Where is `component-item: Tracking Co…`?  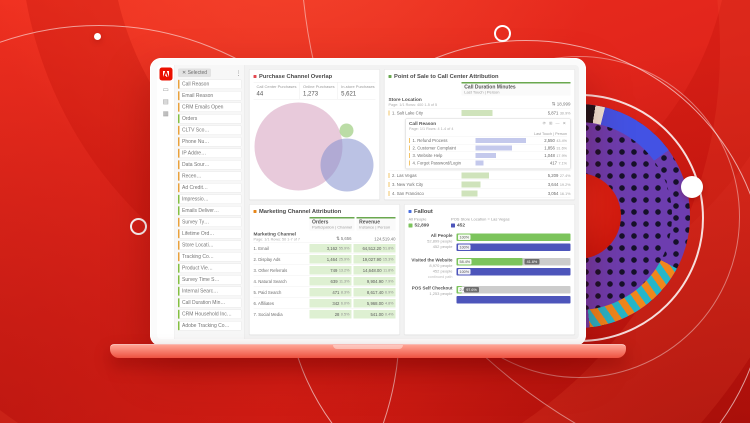 component-item: Tracking Co… is located at coordinates (210, 257).